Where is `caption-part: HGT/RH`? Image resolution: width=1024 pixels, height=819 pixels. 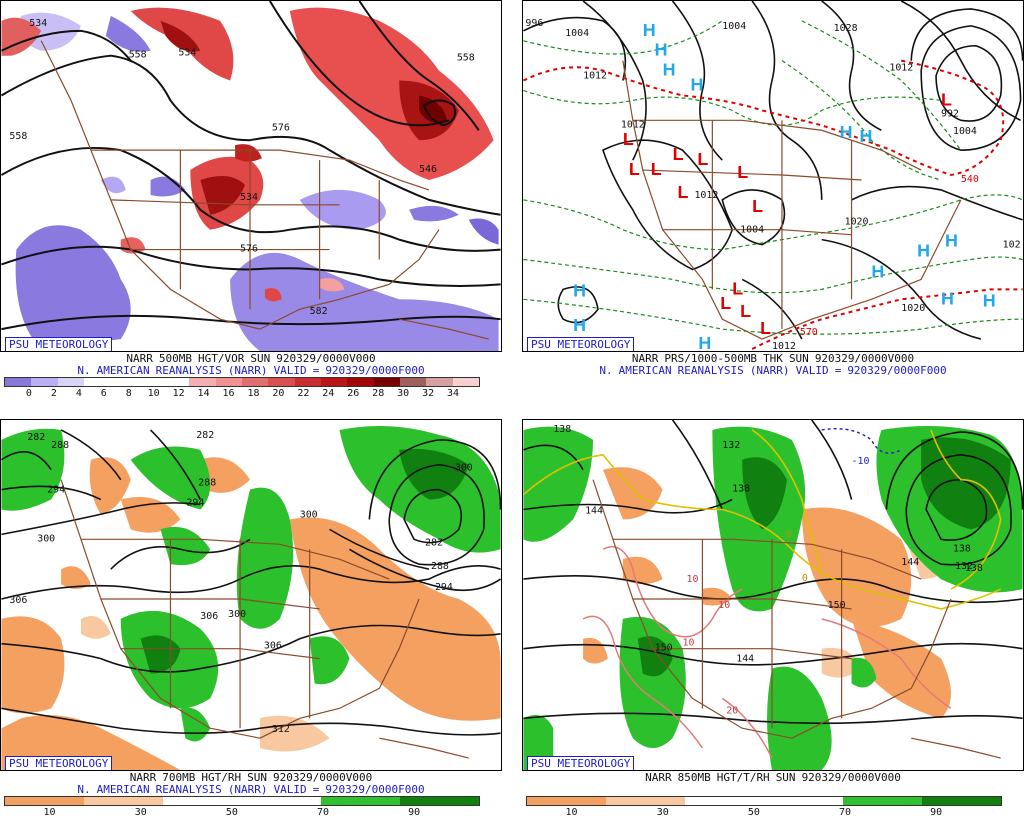 caption-part: HGT/RH is located at coordinates (221, 777).